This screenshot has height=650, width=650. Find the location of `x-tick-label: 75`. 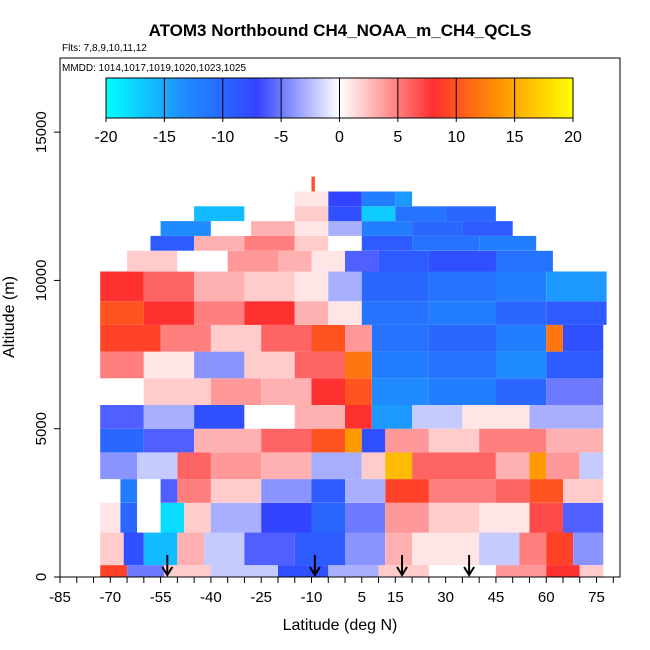

x-tick-label: 75 is located at coordinates (596, 597).